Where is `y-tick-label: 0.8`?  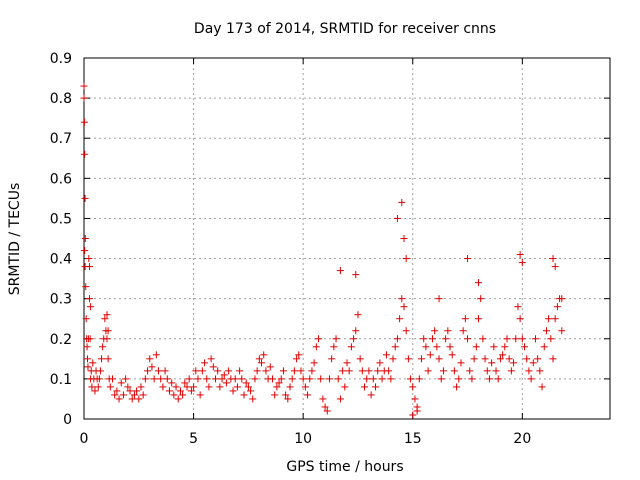
y-tick-label: 0.8 is located at coordinates (61, 99).